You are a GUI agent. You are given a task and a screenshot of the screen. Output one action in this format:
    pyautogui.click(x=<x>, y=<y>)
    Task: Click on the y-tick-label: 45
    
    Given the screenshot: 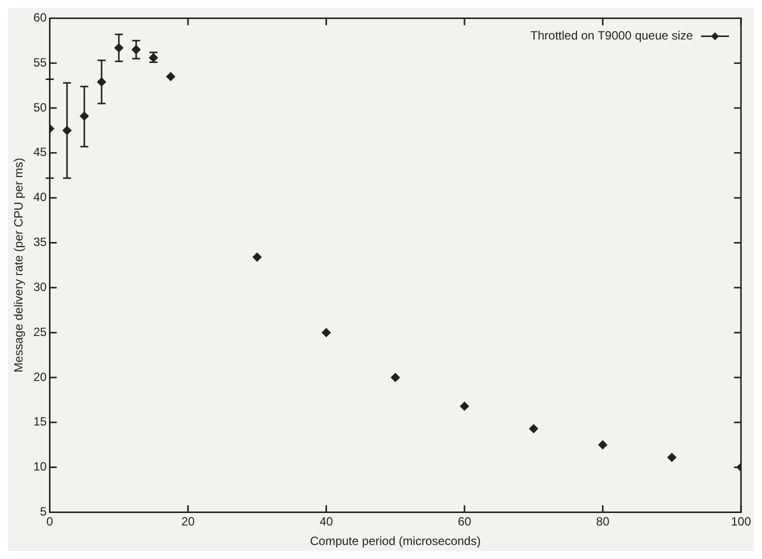 What is the action you would take?
    pyautogui.click(x=40, y=152)
    